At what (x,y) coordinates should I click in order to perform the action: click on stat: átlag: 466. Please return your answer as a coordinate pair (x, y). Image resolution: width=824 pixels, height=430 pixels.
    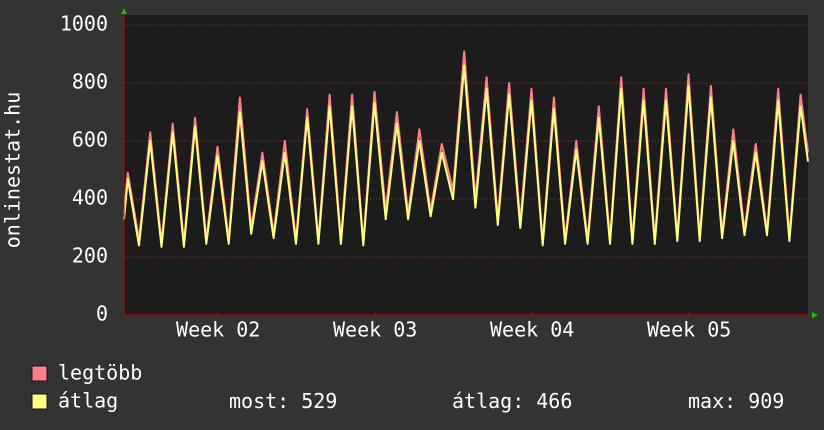
    Looking at the image, I should click on (512, 401).